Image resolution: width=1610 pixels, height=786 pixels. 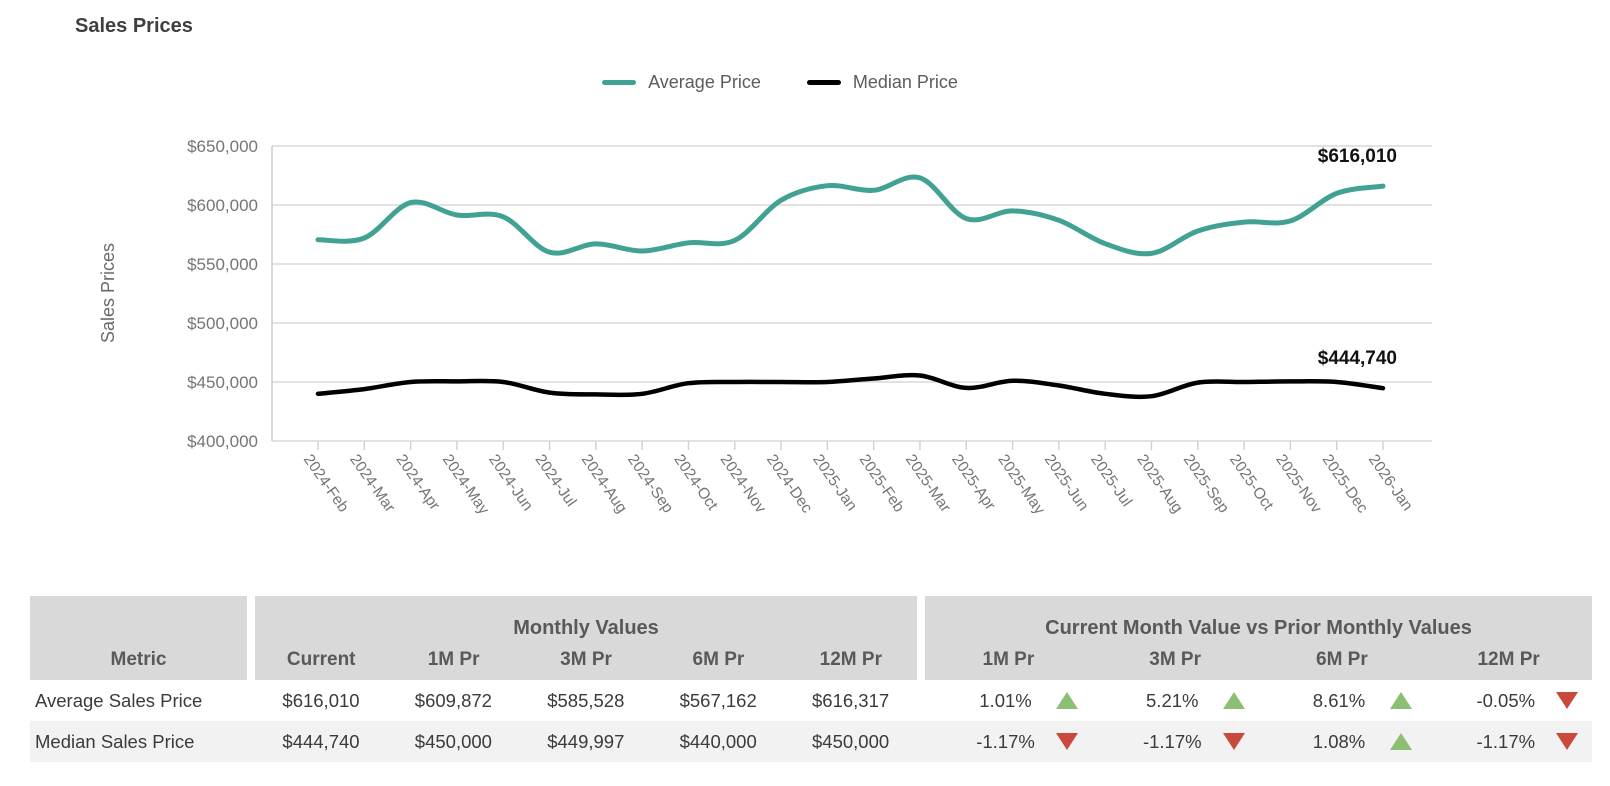 What do you see at coordinates (1172, 700) in the screenshot?
I see `percent-change-value: 5.21%` at bounding box center [1172, 700].